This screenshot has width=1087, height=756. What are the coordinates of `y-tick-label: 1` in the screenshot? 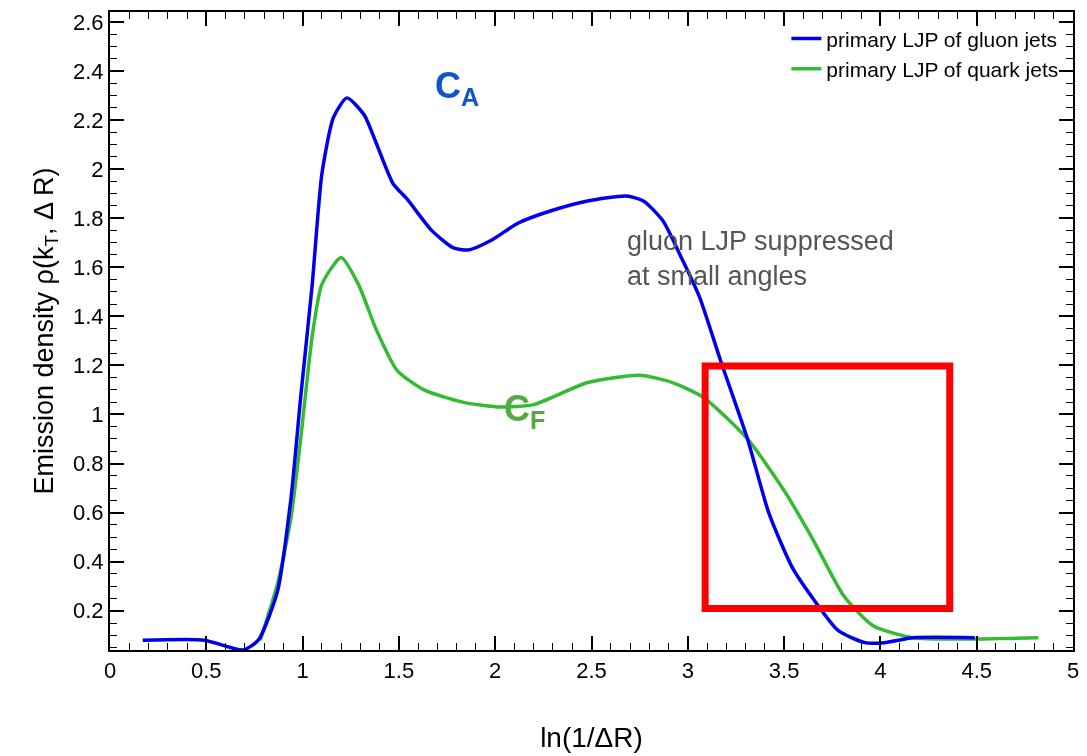 It's located at (97, 415).